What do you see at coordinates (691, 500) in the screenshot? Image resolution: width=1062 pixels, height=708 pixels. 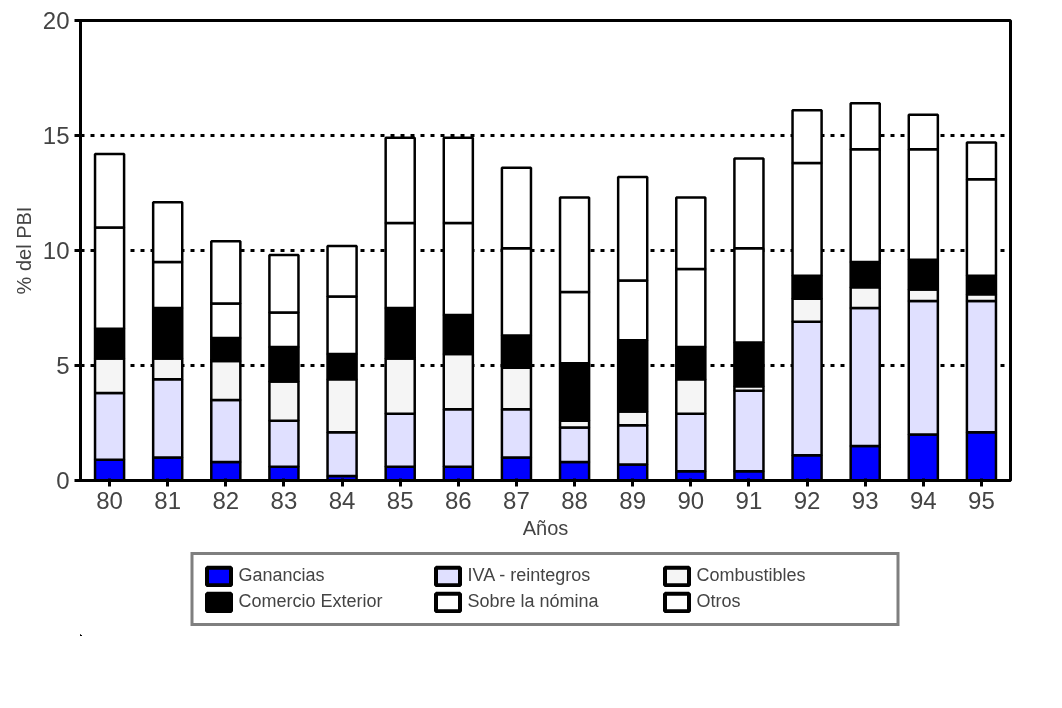 I see `x-tick-label: 90` at bounding box center [691, 500].